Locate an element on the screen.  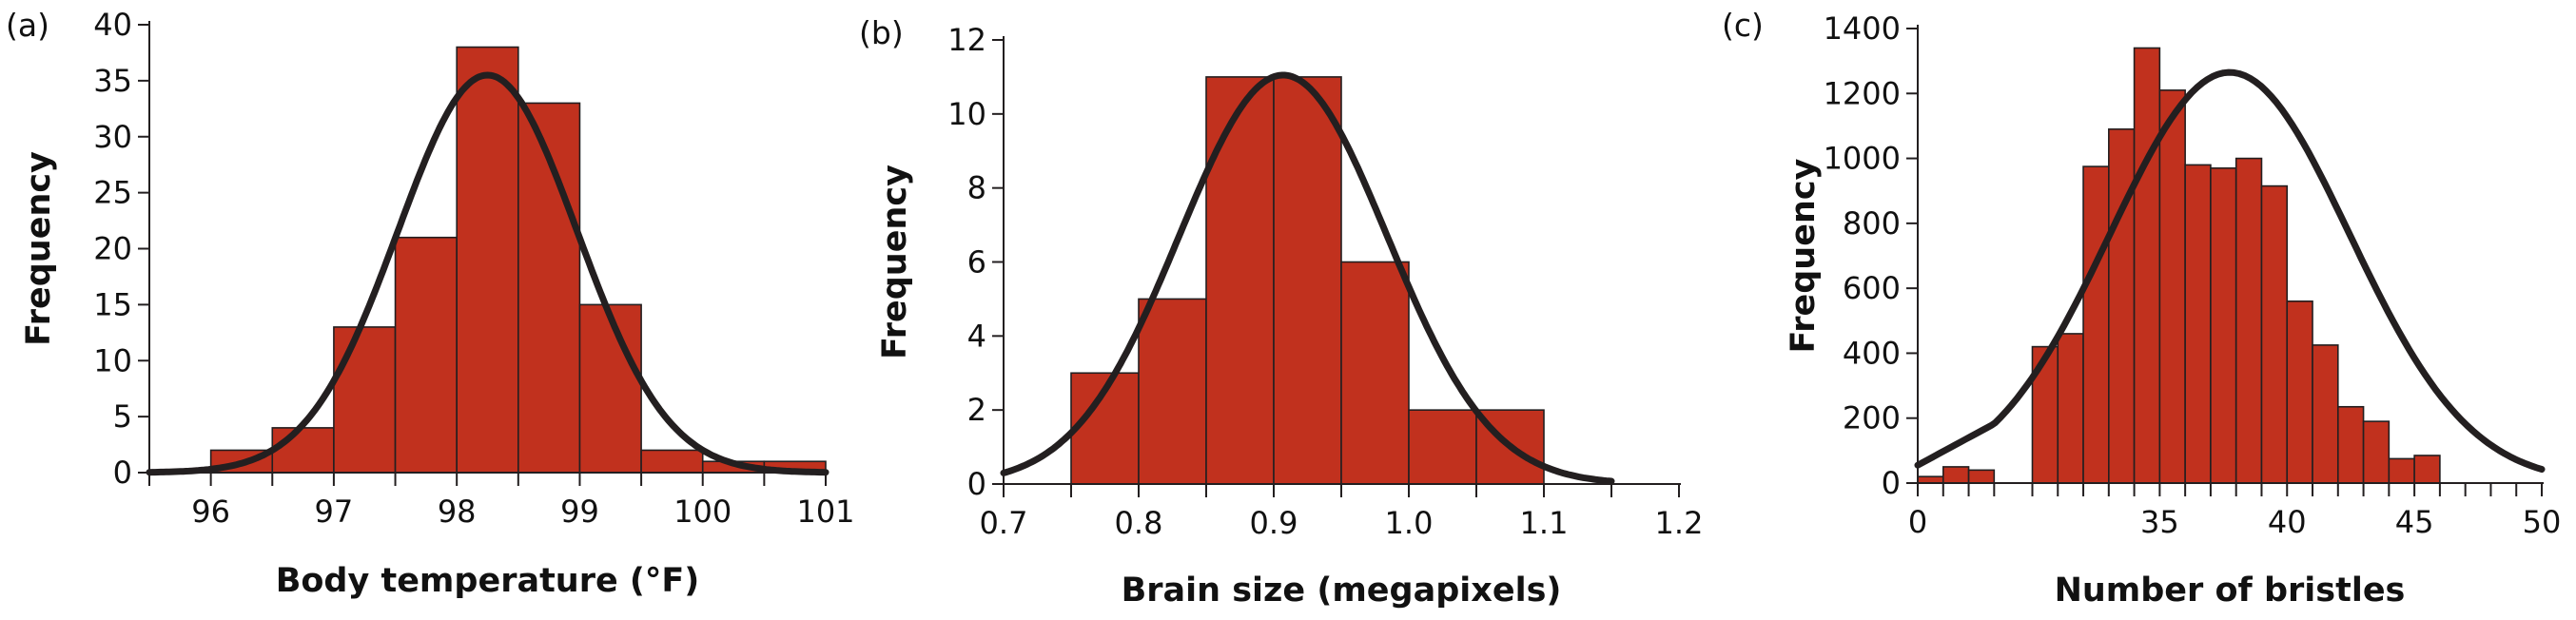
y-tick-label: 1000 is located at coordinates (1863, 159).